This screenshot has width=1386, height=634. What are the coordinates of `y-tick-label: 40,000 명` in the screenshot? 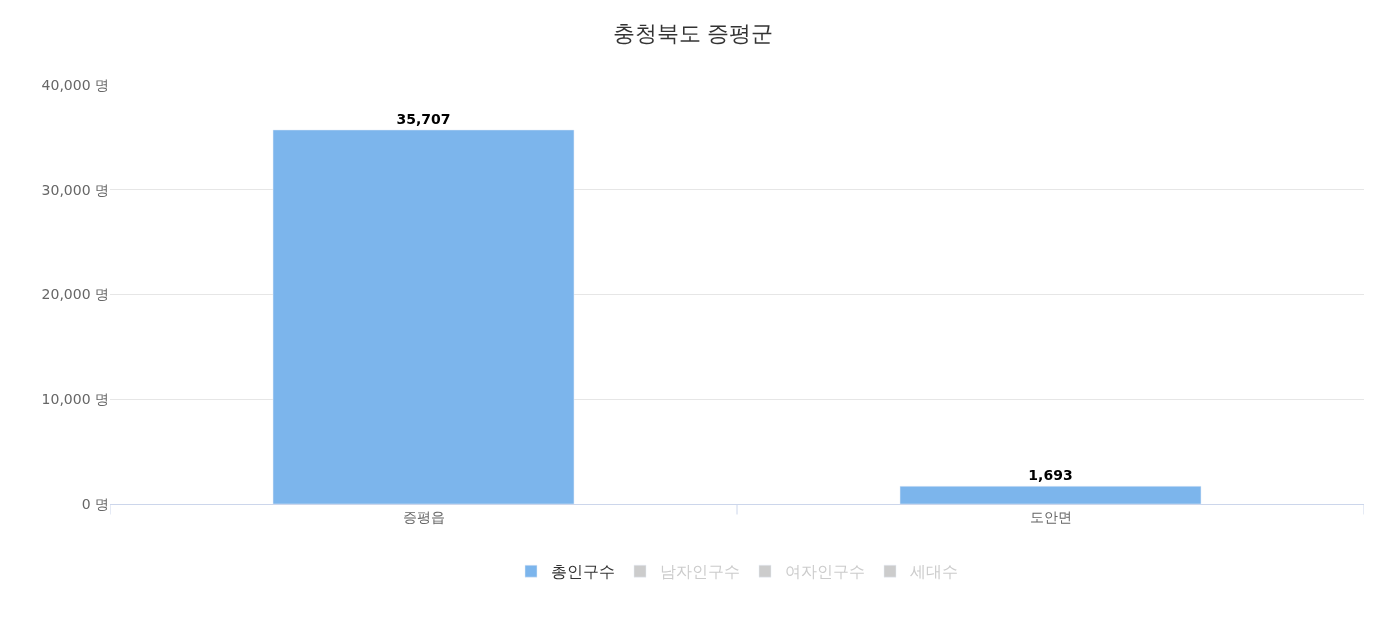 It's located at (75, 84).